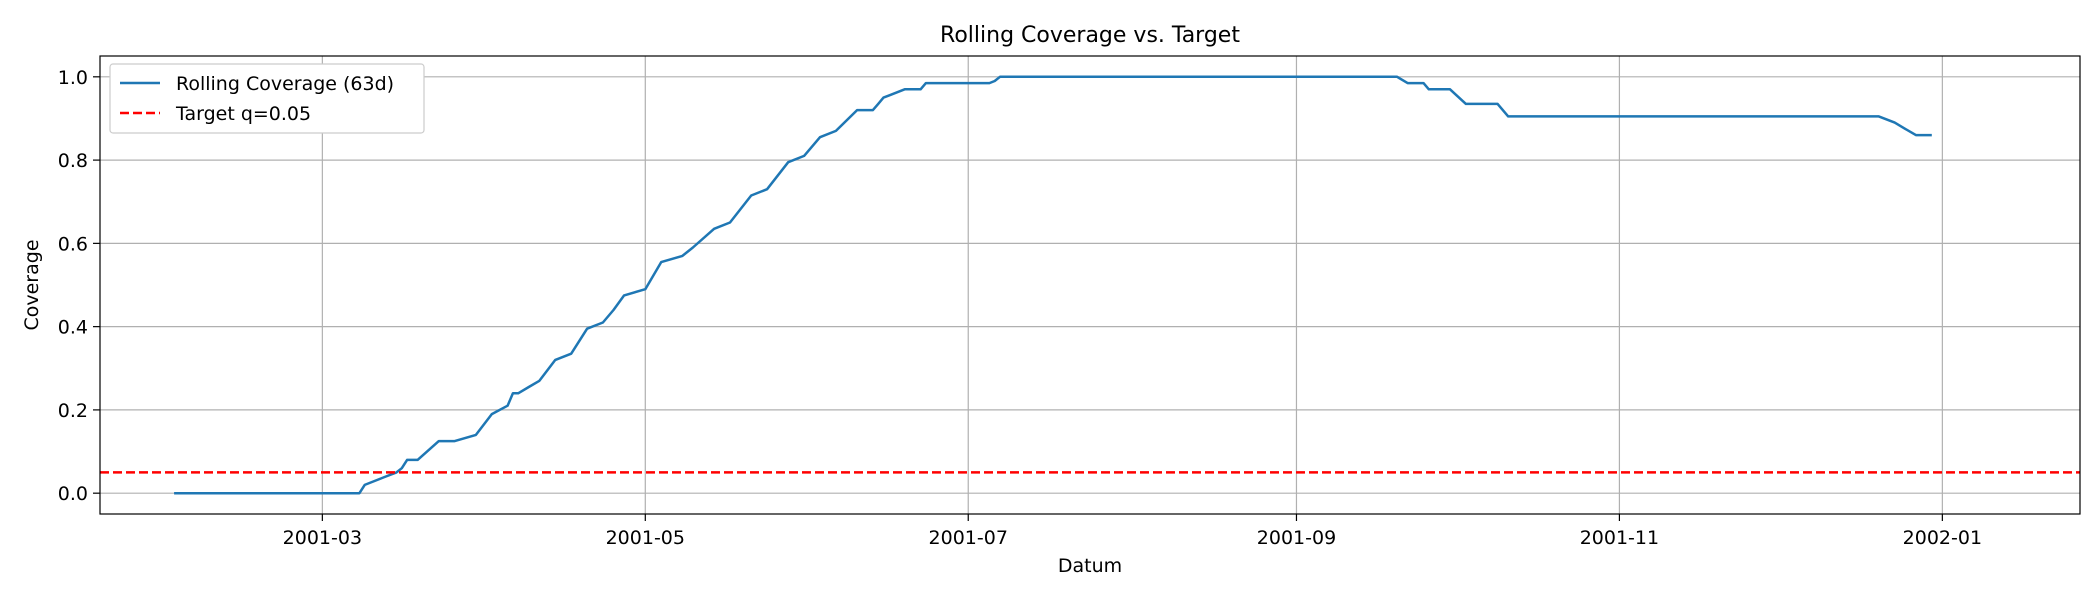 The image size is (2100, 600). Describe the element at coordinates (1296, 538) in the screenshot. I see `x-tick-label: 2001-09` at that location.